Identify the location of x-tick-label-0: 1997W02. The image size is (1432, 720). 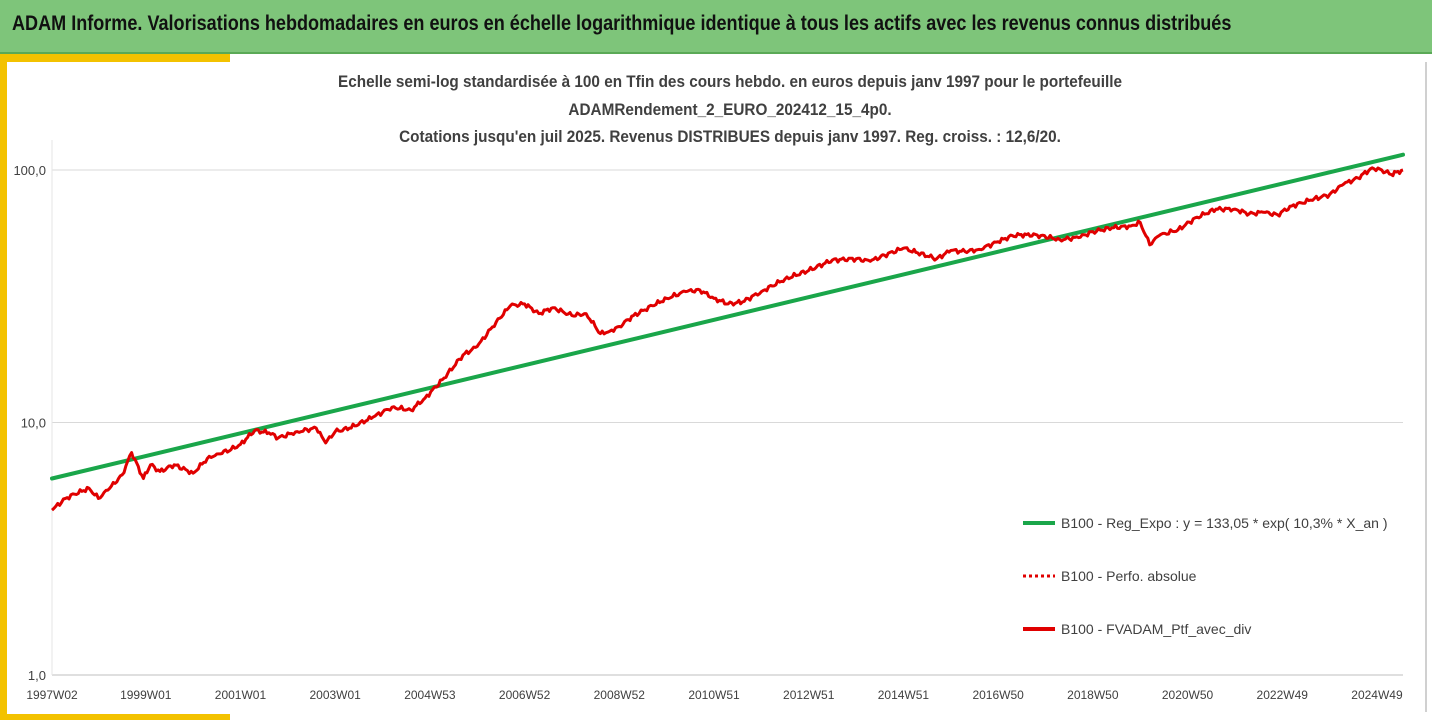
(52, 695).